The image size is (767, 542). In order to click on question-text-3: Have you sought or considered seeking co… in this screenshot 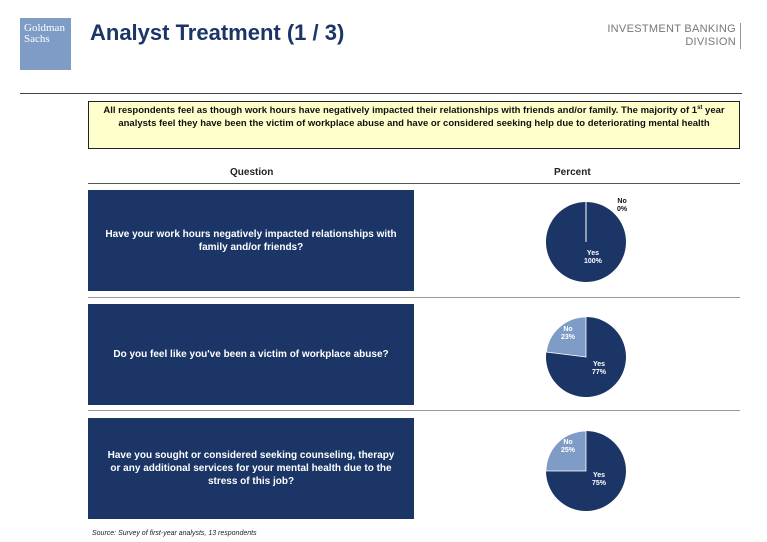, I will do `click(251, 468)`.